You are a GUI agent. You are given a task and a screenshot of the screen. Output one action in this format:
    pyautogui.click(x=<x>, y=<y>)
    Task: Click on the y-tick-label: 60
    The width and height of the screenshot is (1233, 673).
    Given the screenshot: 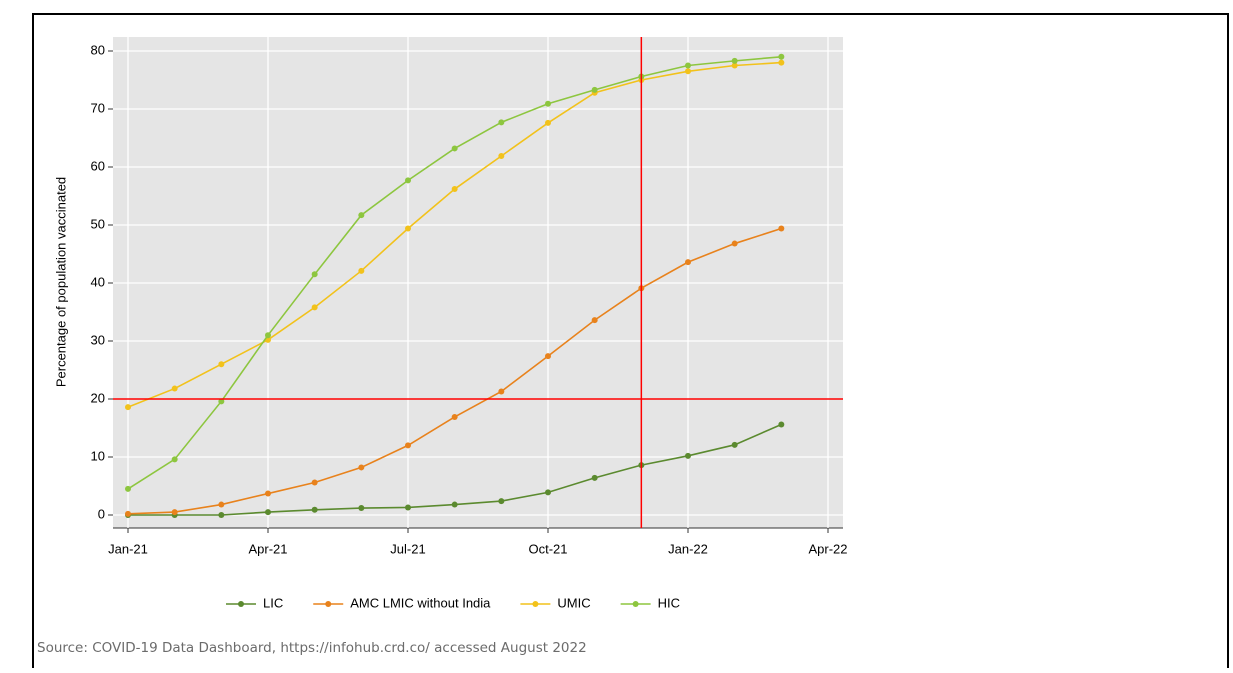 What is the action you would take?
    pyautogui.click(x=98, y=165)
    